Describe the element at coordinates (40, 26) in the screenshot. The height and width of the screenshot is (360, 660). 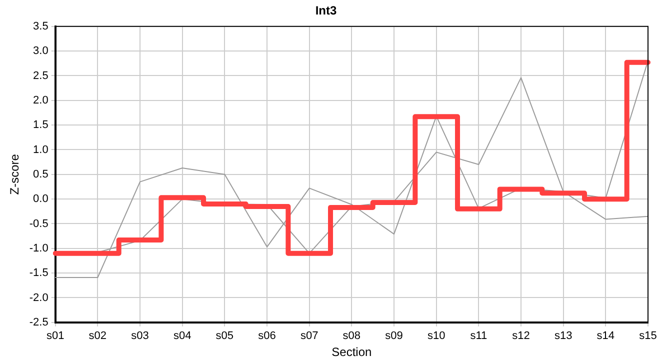
I see `y-tick-label: 3.5` at that location.